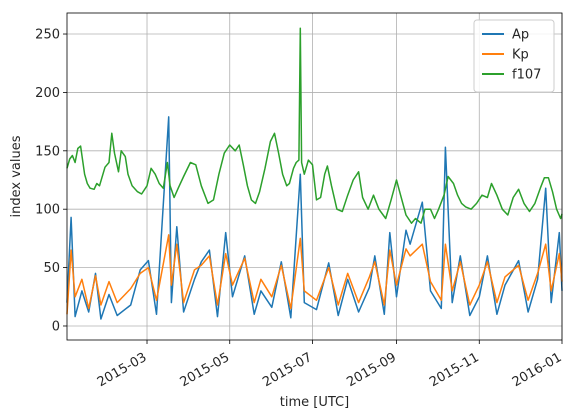  Describe the element at coordinates (520, 35) in the screenshot. I see `legend-label: Ap` at that location.